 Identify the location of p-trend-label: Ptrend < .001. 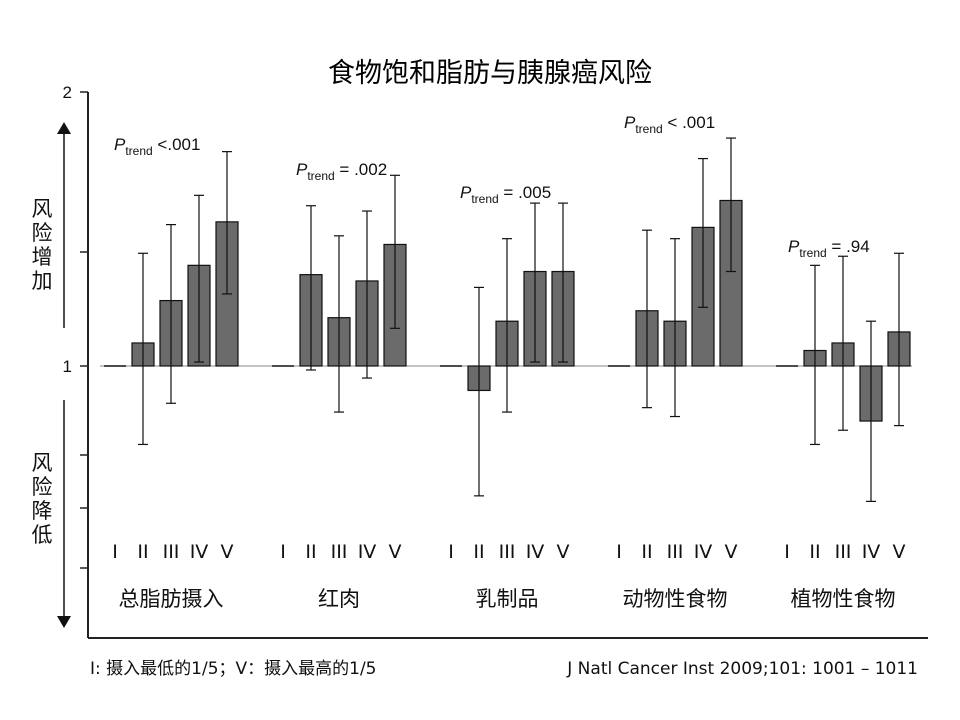
(669, 124).